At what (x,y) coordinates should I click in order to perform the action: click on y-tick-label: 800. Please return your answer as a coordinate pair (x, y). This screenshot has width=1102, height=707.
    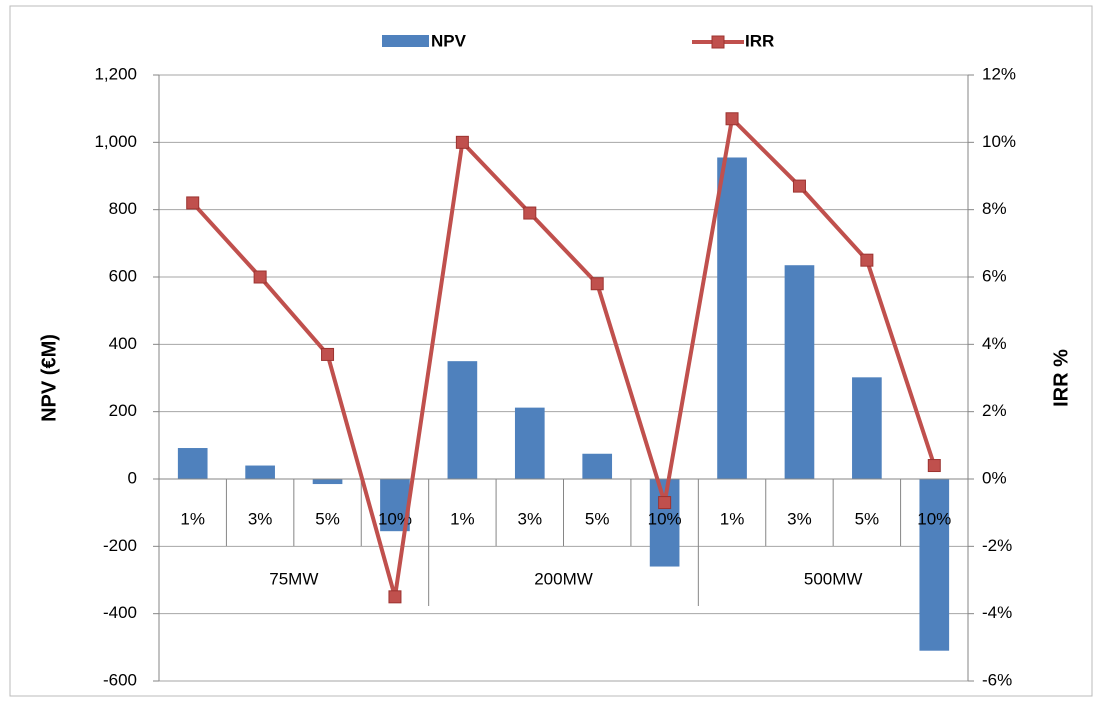
    Looking at the image, I should click on (123, 208).